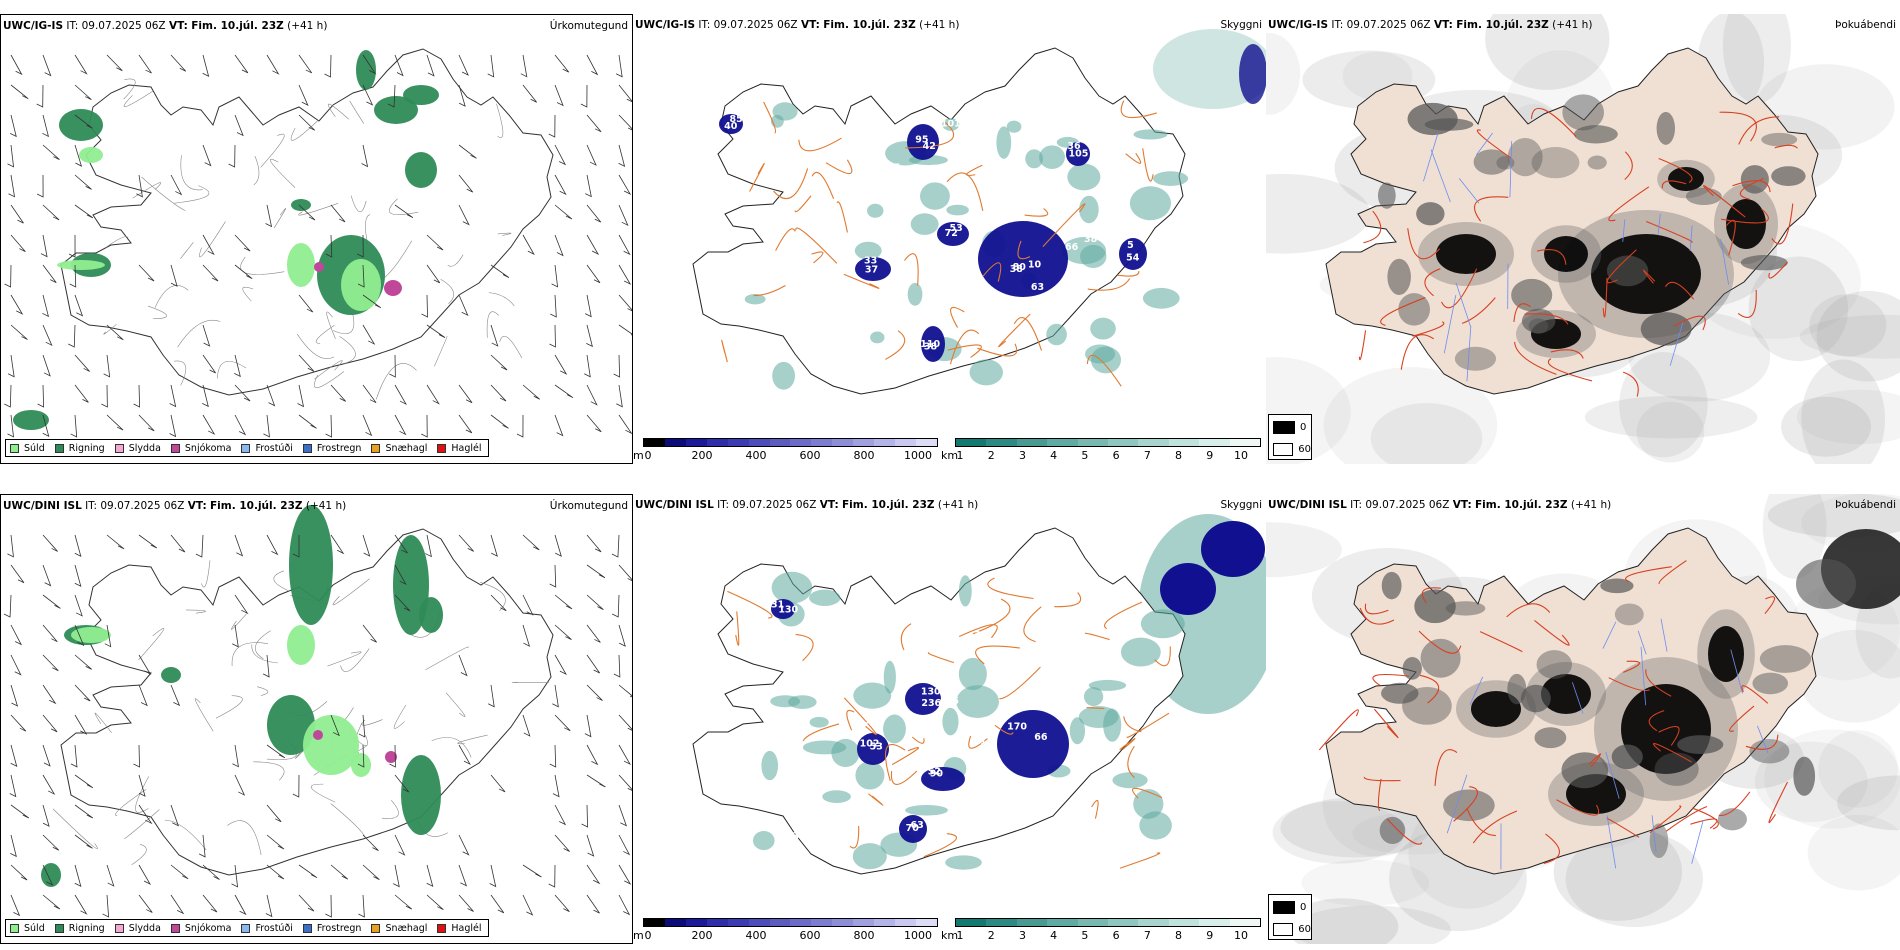 Image resolution: width=1900 pixels, height=950 pixels. Describe the element at coordinates (137, 448) in the screenshot. I see `legend-item: Slydda` at that location.